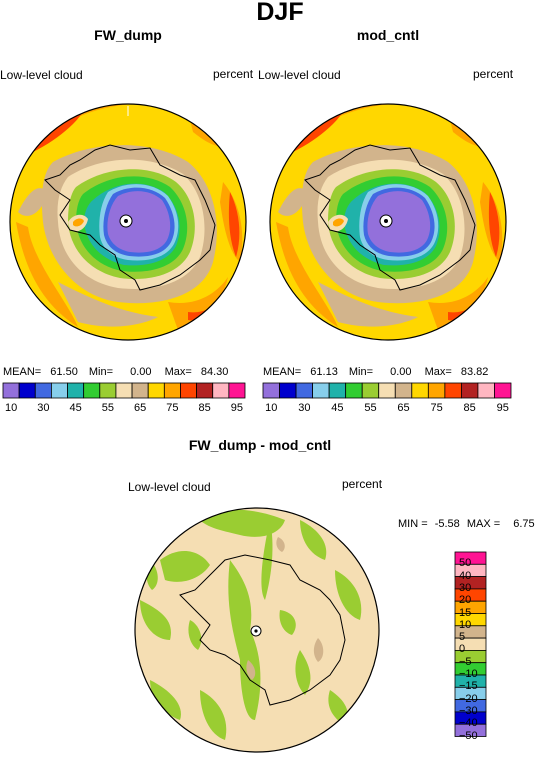  I want to click on left-min-label: Min=, so click(101, 372).